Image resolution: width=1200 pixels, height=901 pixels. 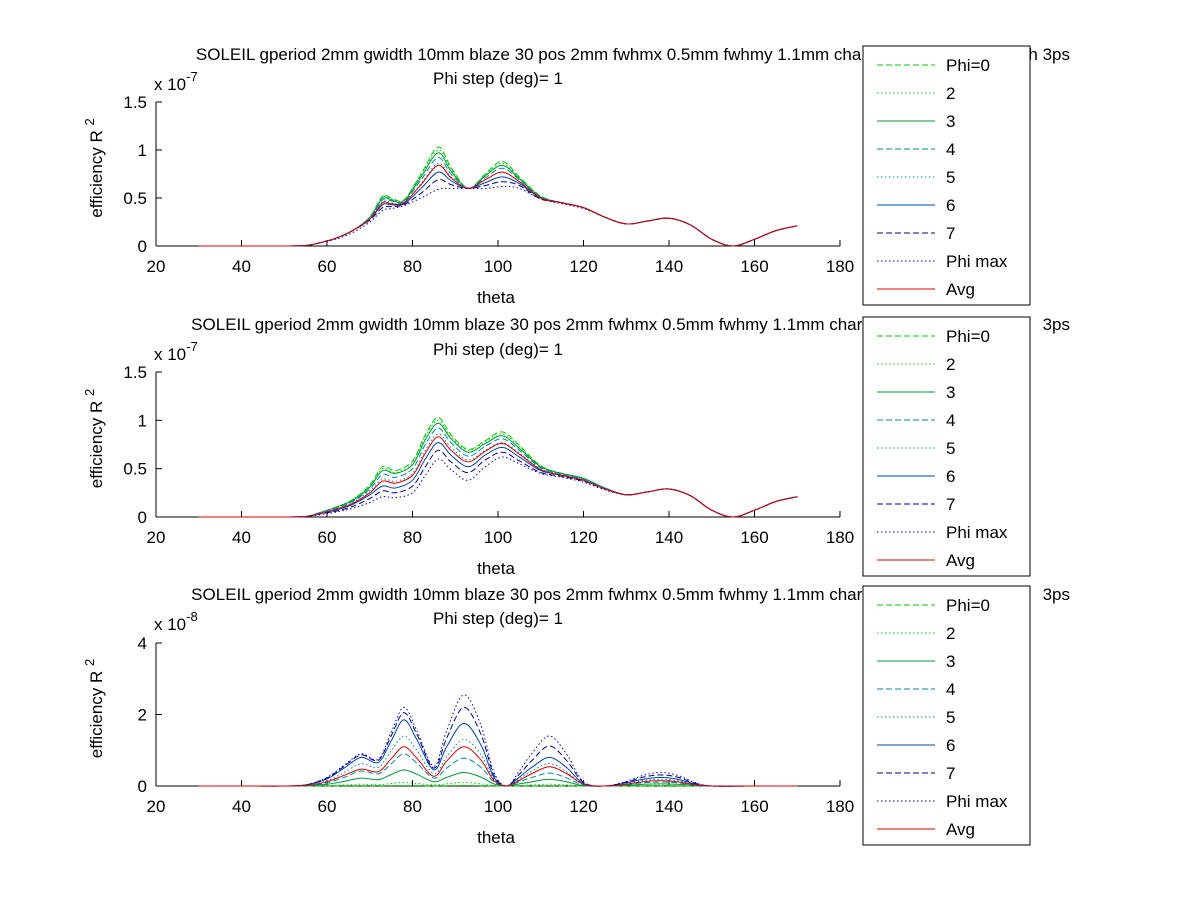 What do you see at coordinates (142, 715) in the screenshot?
I see `y-tick-label: 2` at bounding box center [142, 715].